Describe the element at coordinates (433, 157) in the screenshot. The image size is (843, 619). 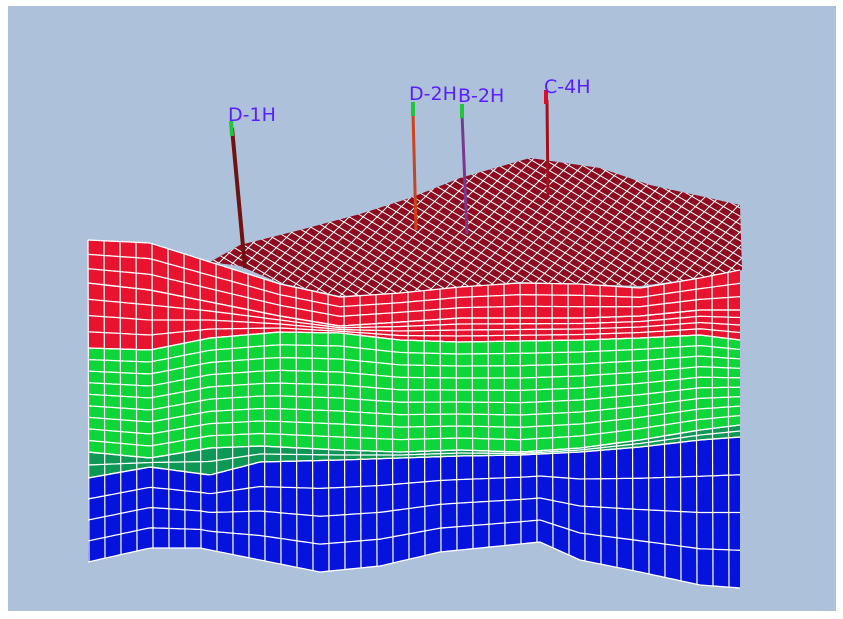
I see `well-d-2h: D-2H` at that location.